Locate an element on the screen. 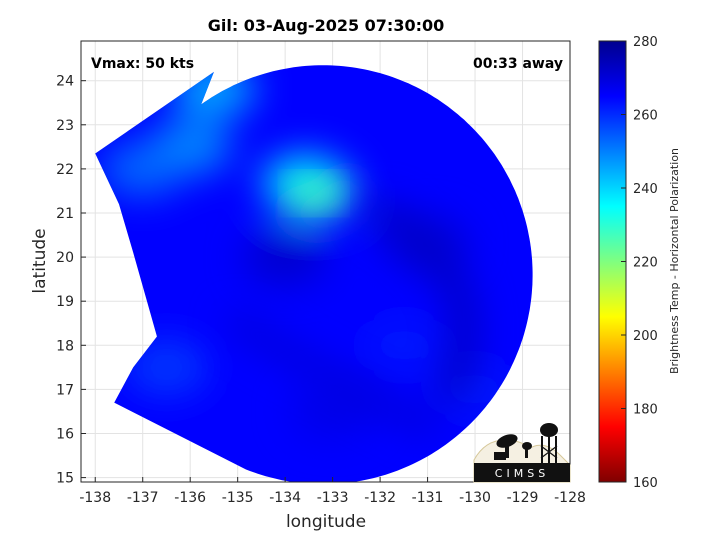  y-tick-label: 18 is located at coordinates (65, 346).